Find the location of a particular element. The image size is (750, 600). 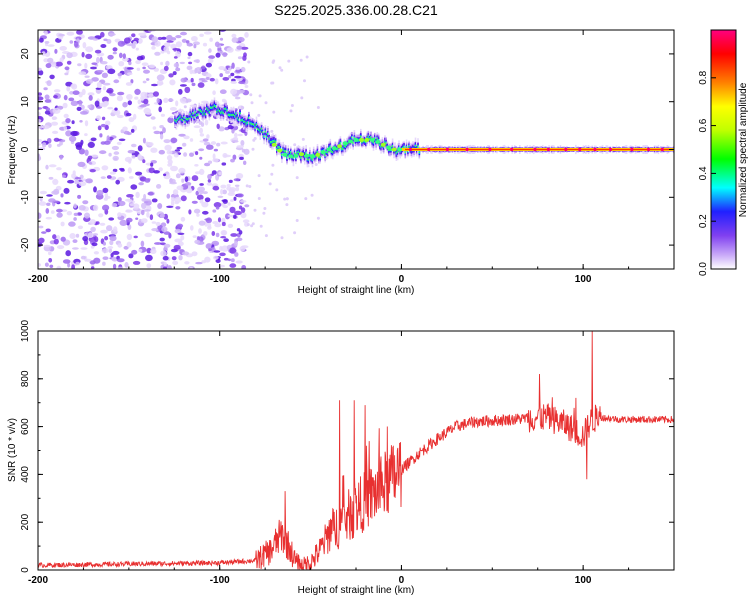

colorbar-ticks: 0.0 0.2 0.4 0.6 0.8 is located at coordinates (707, 173).